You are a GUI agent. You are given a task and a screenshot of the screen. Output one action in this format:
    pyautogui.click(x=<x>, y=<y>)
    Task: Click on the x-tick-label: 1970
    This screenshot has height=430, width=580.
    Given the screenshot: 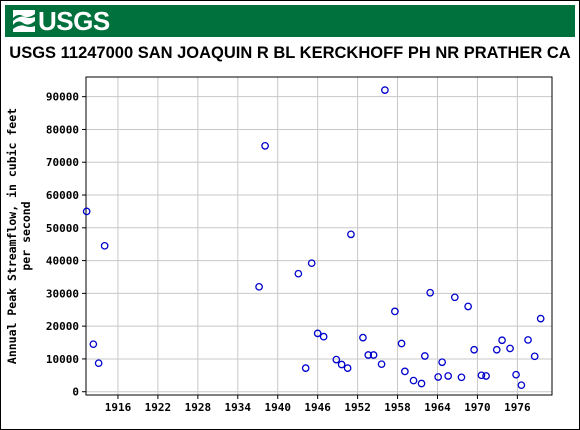 What is the action you would take?
    pyautogui.click(x=477, y=407)
    